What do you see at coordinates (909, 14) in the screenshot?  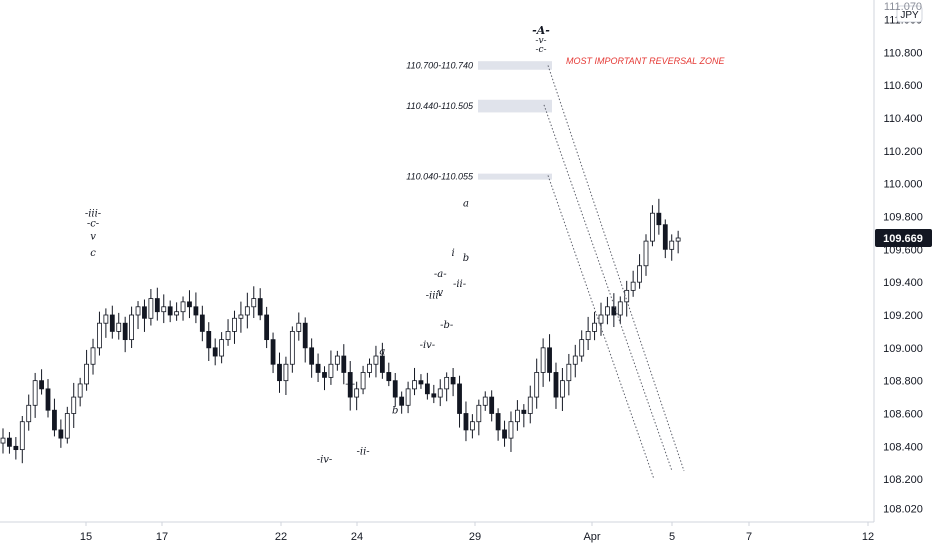 I see `symbol-badge: JPY` at bounding box center [909, 14].